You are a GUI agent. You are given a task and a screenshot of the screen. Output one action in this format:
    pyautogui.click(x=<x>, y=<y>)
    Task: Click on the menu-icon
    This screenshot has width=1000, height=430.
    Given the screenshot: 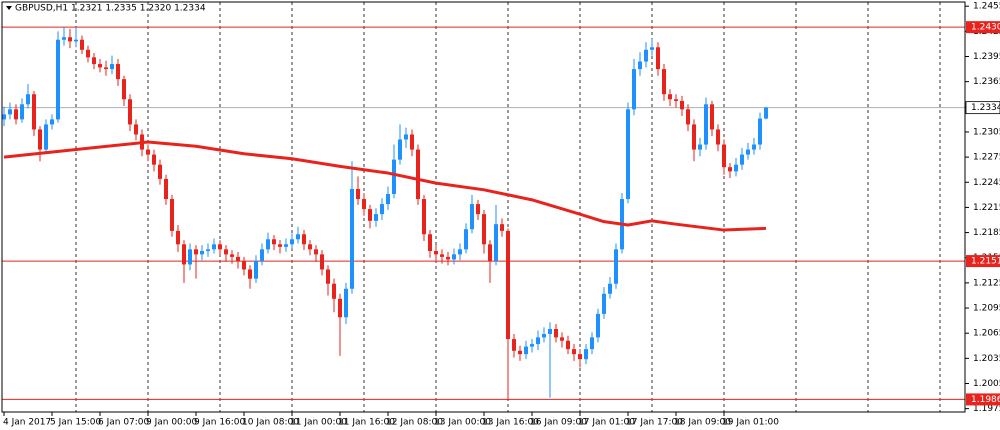 What is the action you would take?
    pyautogui.click(x=9, y=8)
    